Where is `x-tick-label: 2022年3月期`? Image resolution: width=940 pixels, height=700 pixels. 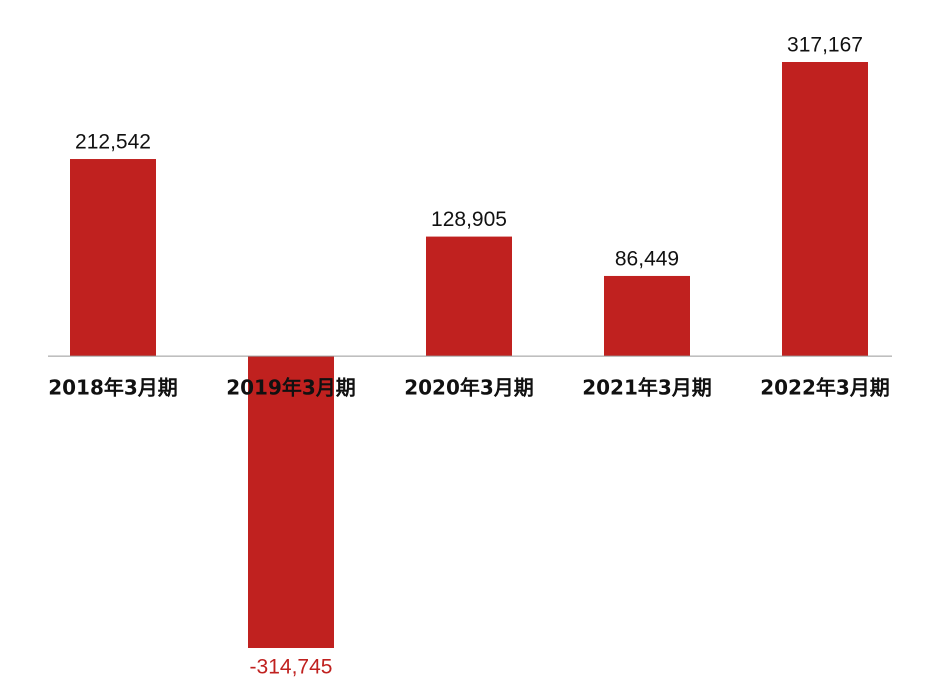 x-tick-label: 2022年3月期 is located at coordinates (825, 388).